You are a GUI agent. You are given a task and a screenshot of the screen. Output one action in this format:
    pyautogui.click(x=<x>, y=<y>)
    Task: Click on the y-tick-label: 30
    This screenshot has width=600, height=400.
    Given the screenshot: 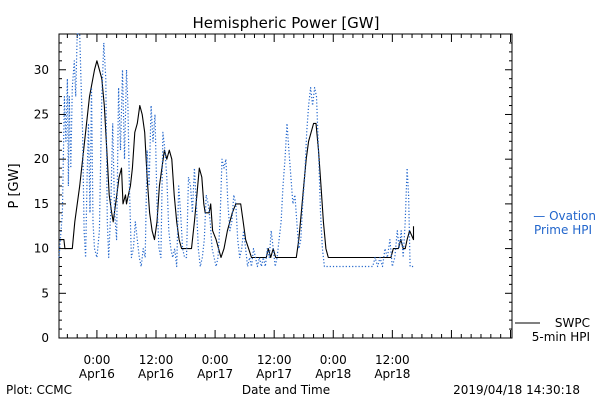 What is the action you would take?
    pyautogui.click(x=41, y=70)
    